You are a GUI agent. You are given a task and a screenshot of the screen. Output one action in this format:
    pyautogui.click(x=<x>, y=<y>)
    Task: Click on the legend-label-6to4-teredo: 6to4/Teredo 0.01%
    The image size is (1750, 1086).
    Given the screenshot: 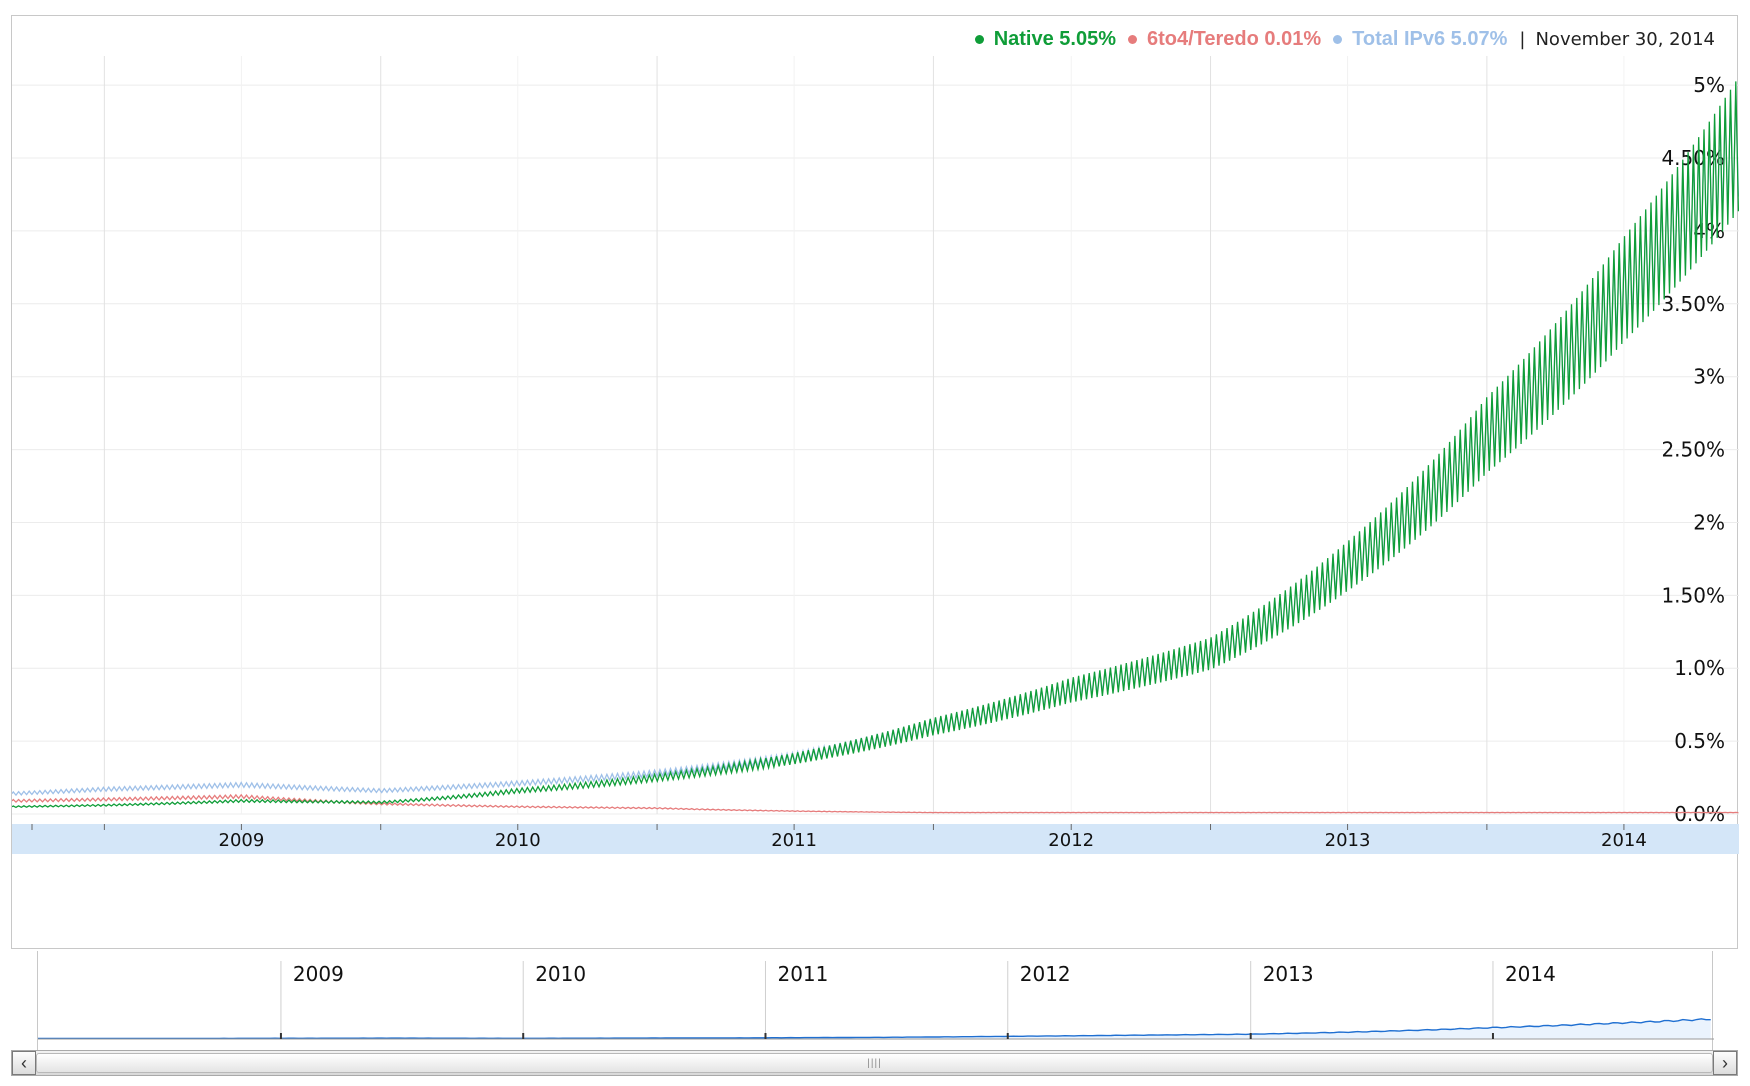 What is the action you would take?
    pyautogui.click(x=1234, y=39)
    